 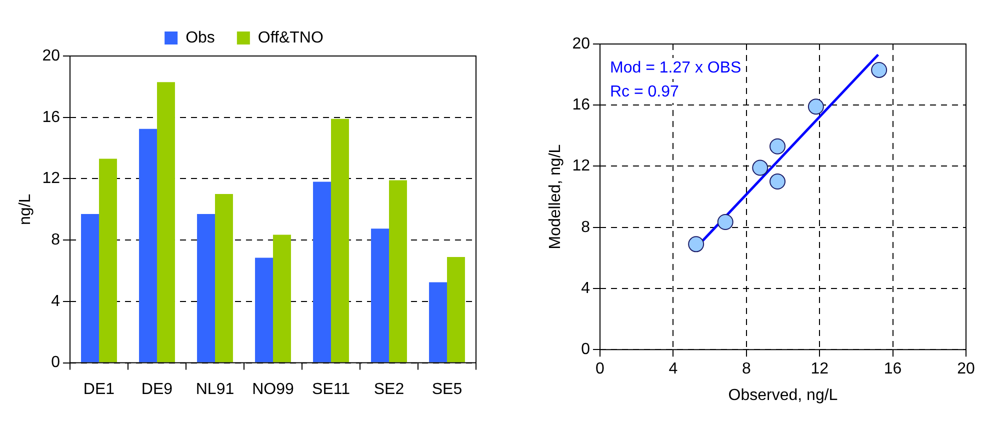 I want to click on x-tick-label: DE9, so click(x=157, y=389).